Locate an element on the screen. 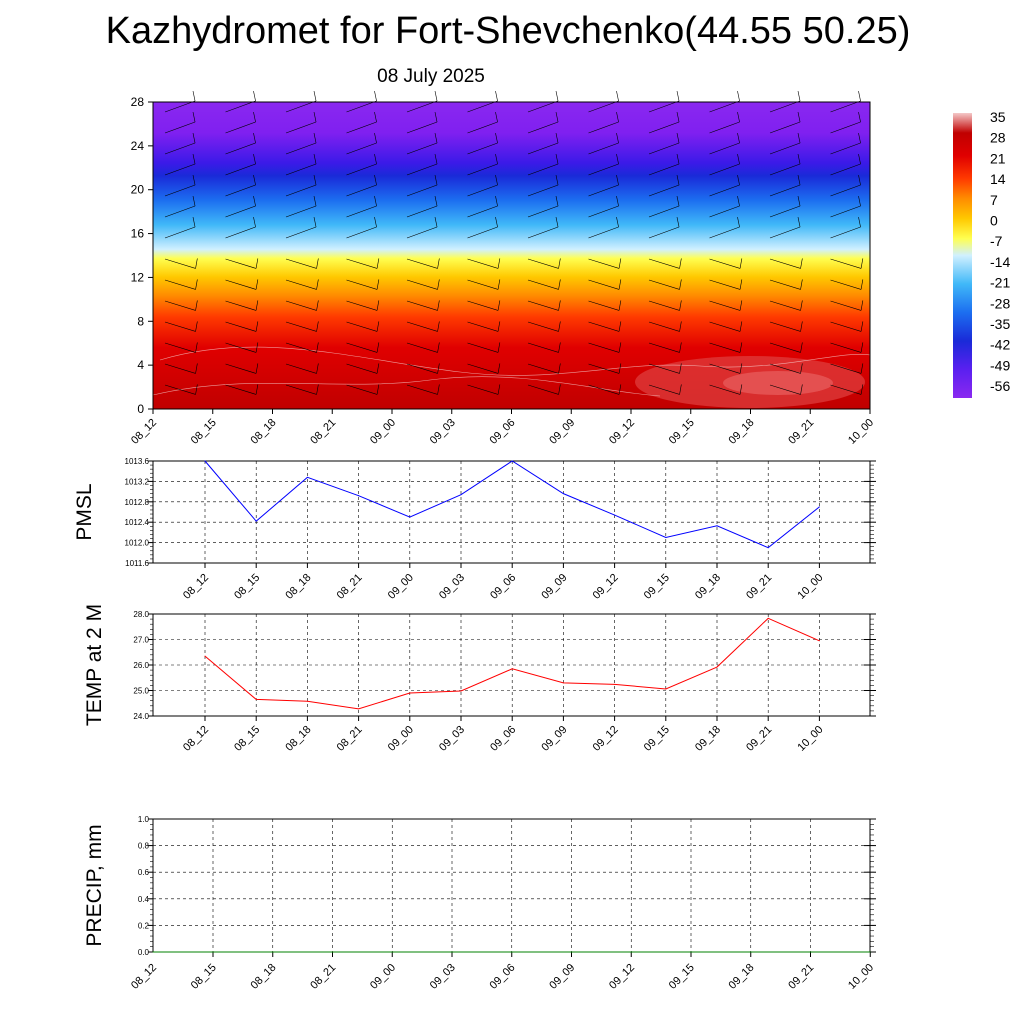 This screenshot has width=1024, height=1024. colorbar-label: -7 is located at coordinates (996, 241).